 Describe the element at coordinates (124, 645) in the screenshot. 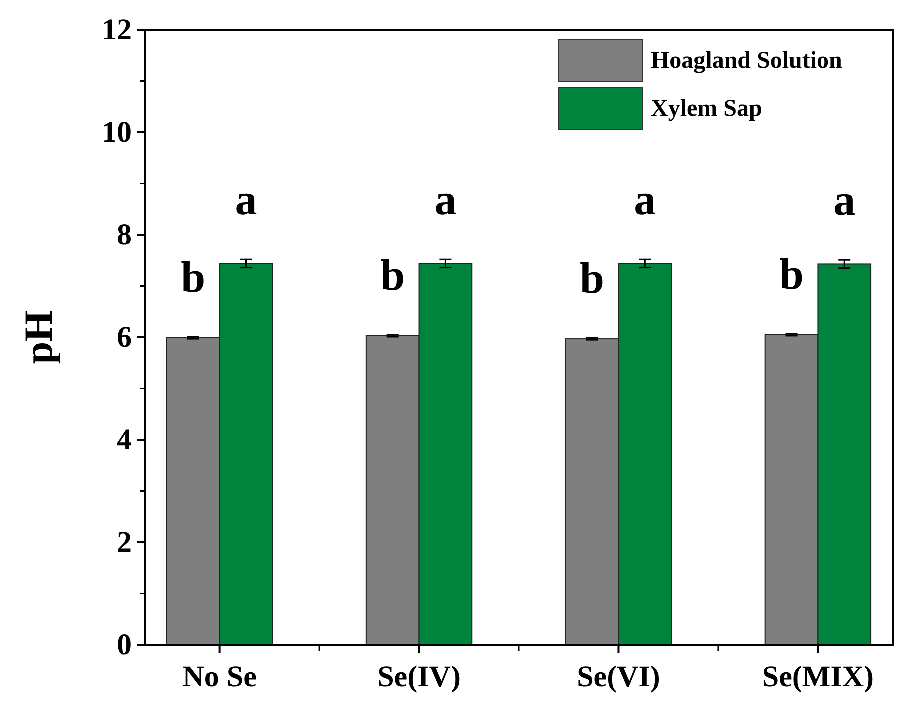

I see `y-tick-label: 0` at that location.